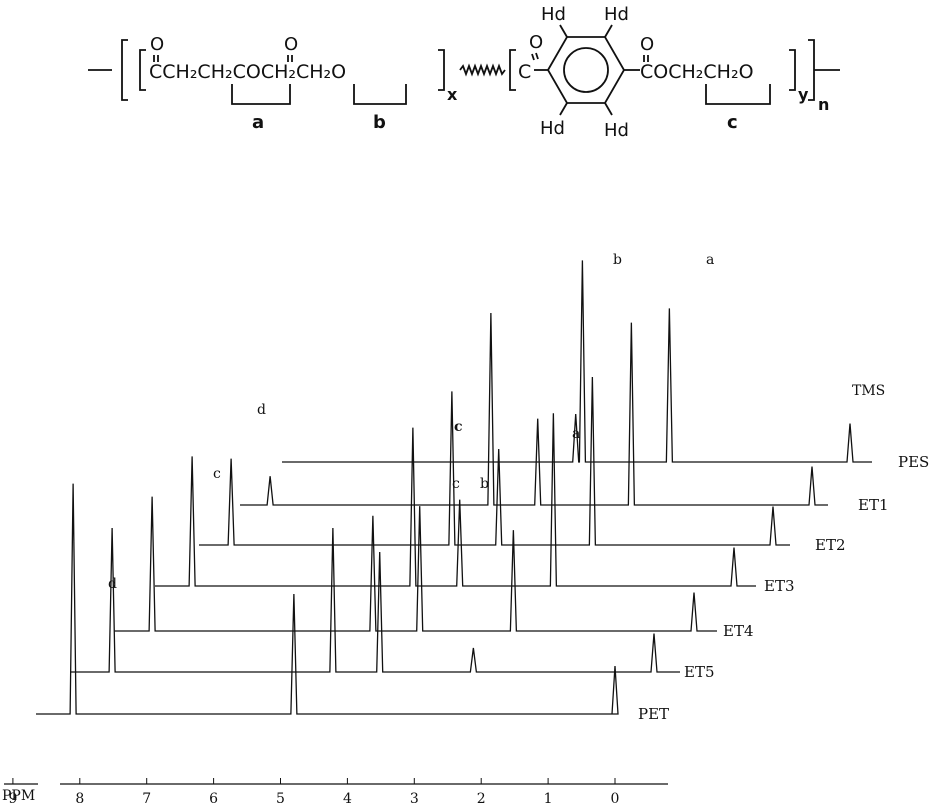  What do you see at coordinates (732, 122) in the screenshot?
I see `proton-label-c: c` at bounding box center [732, 122].